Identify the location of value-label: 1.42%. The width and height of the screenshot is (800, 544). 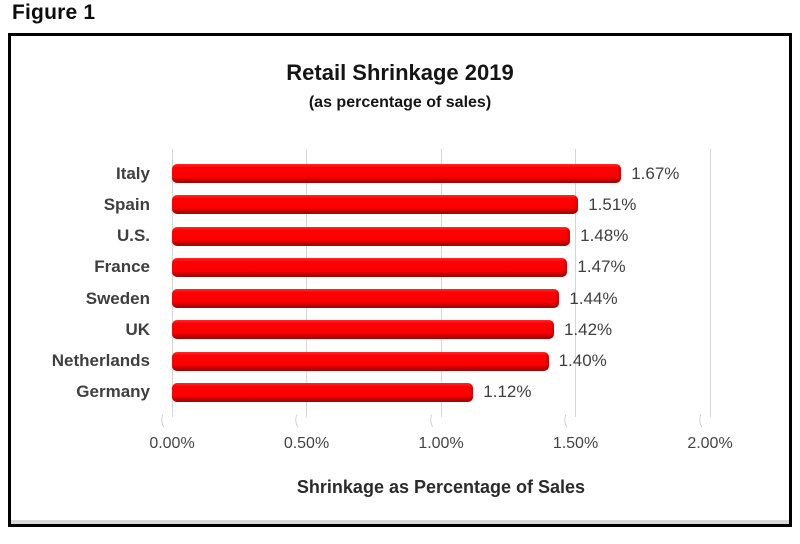
(588, 329).